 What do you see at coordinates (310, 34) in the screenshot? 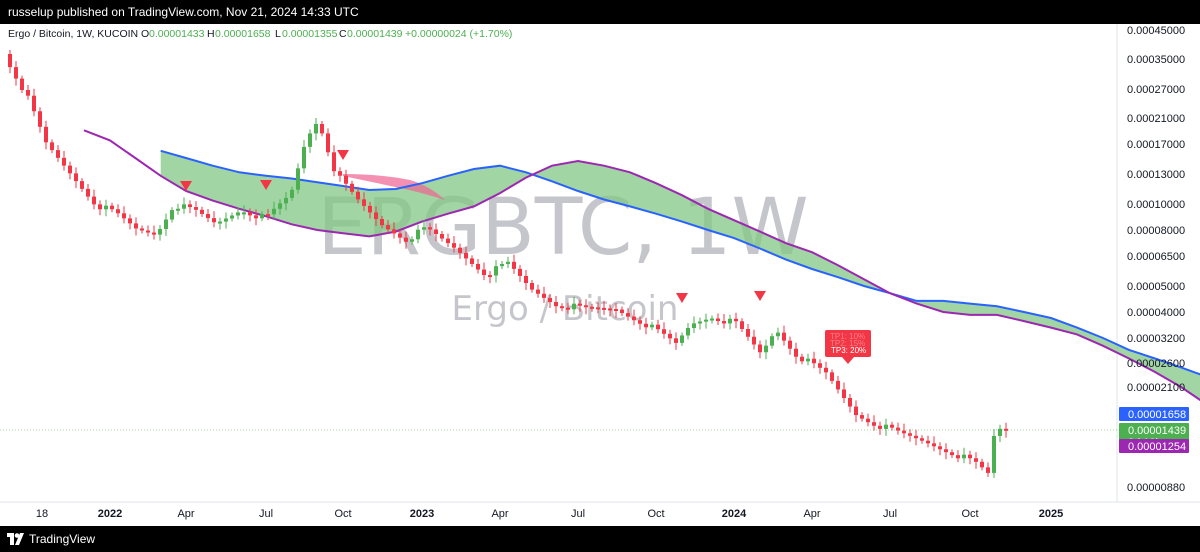
I see `legend-low-value: 0.00001355` at bounding box center [310, 34].